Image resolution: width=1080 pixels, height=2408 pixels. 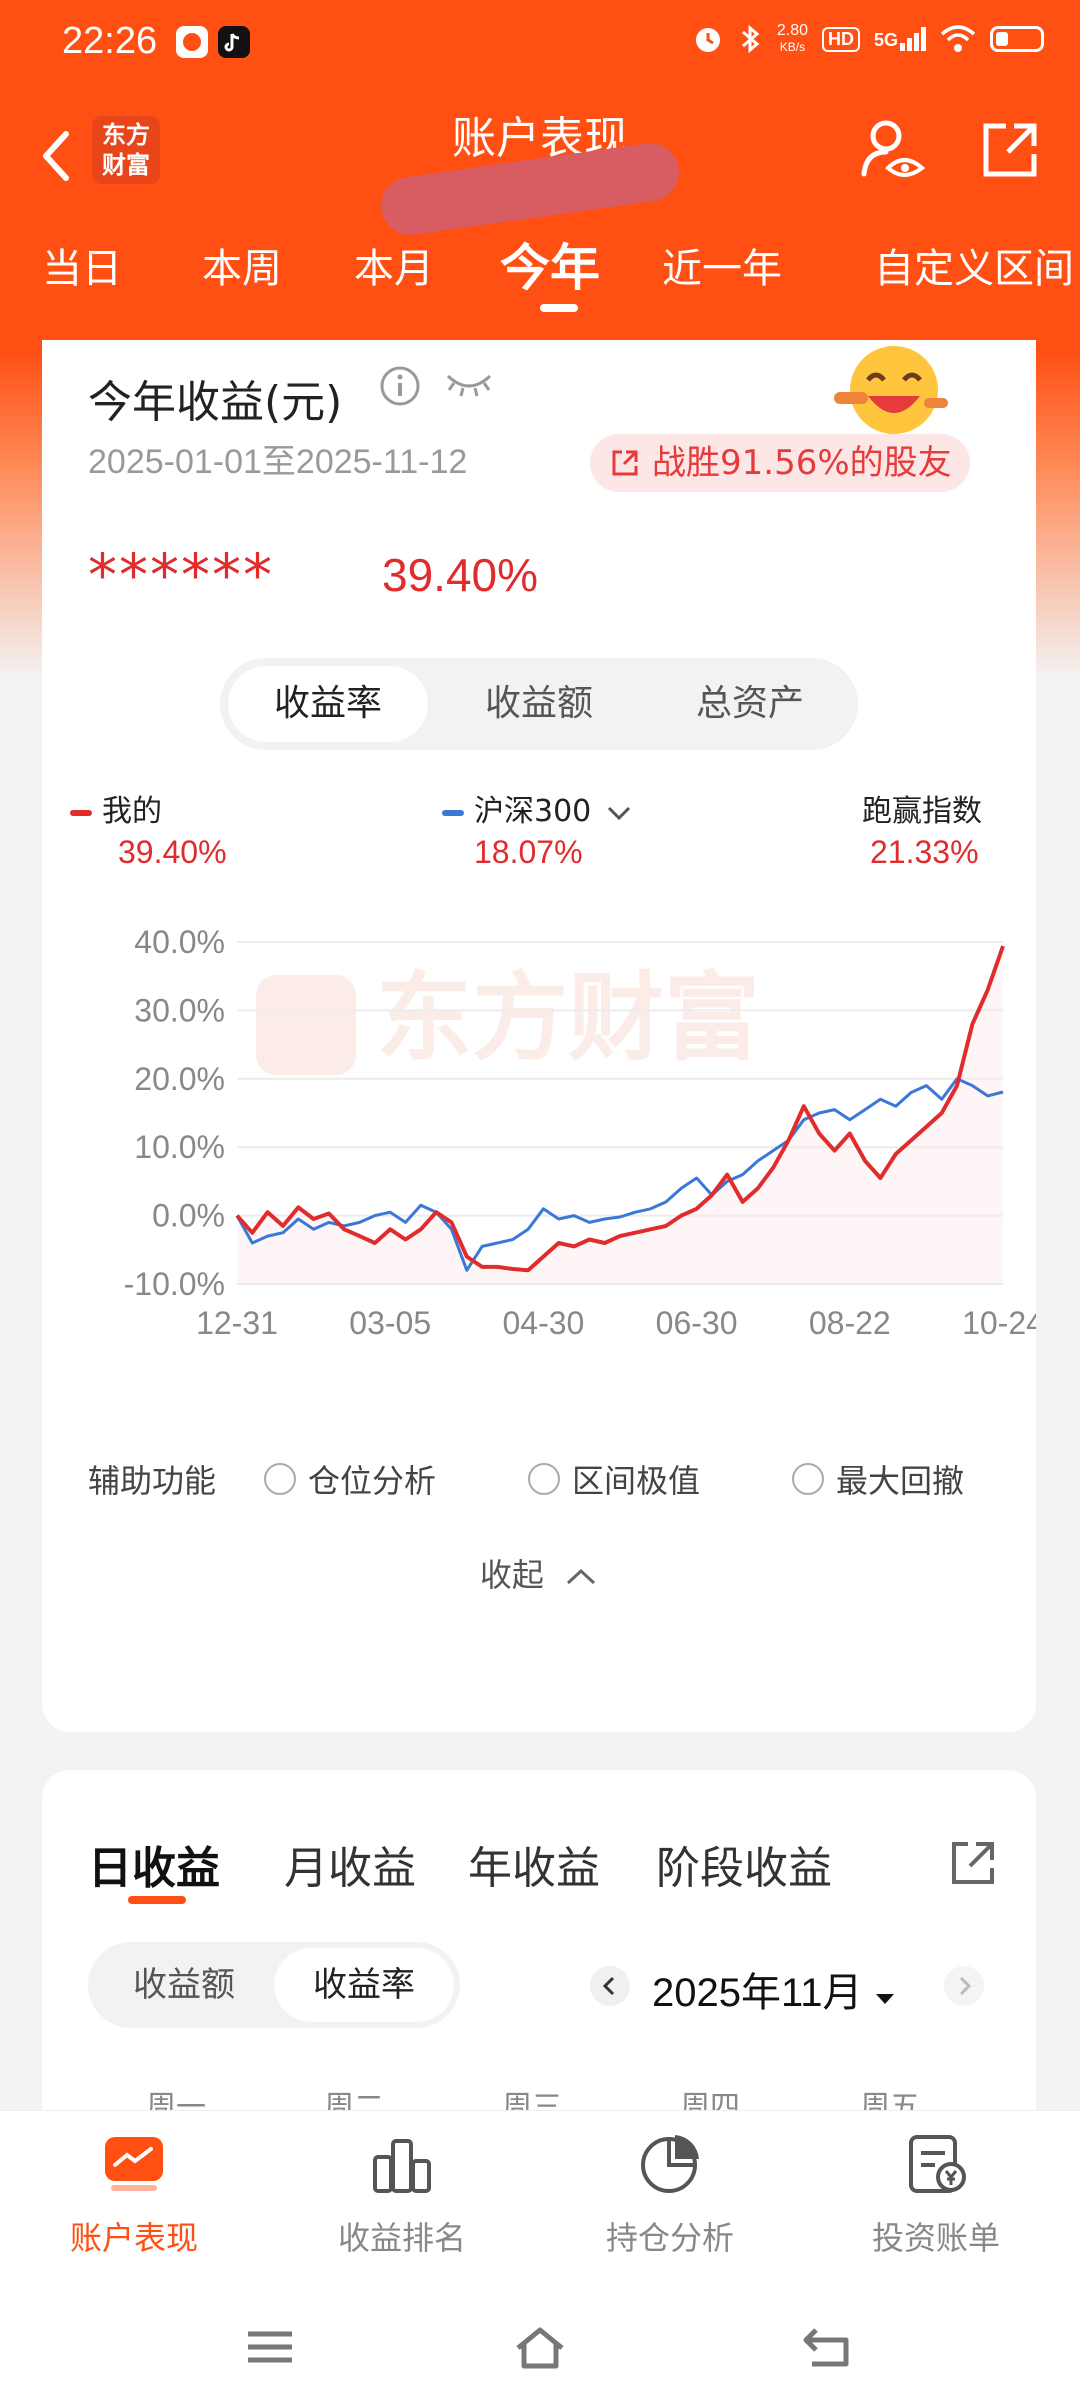 I want to click on share-small-icon, so click(x=625, y=463).